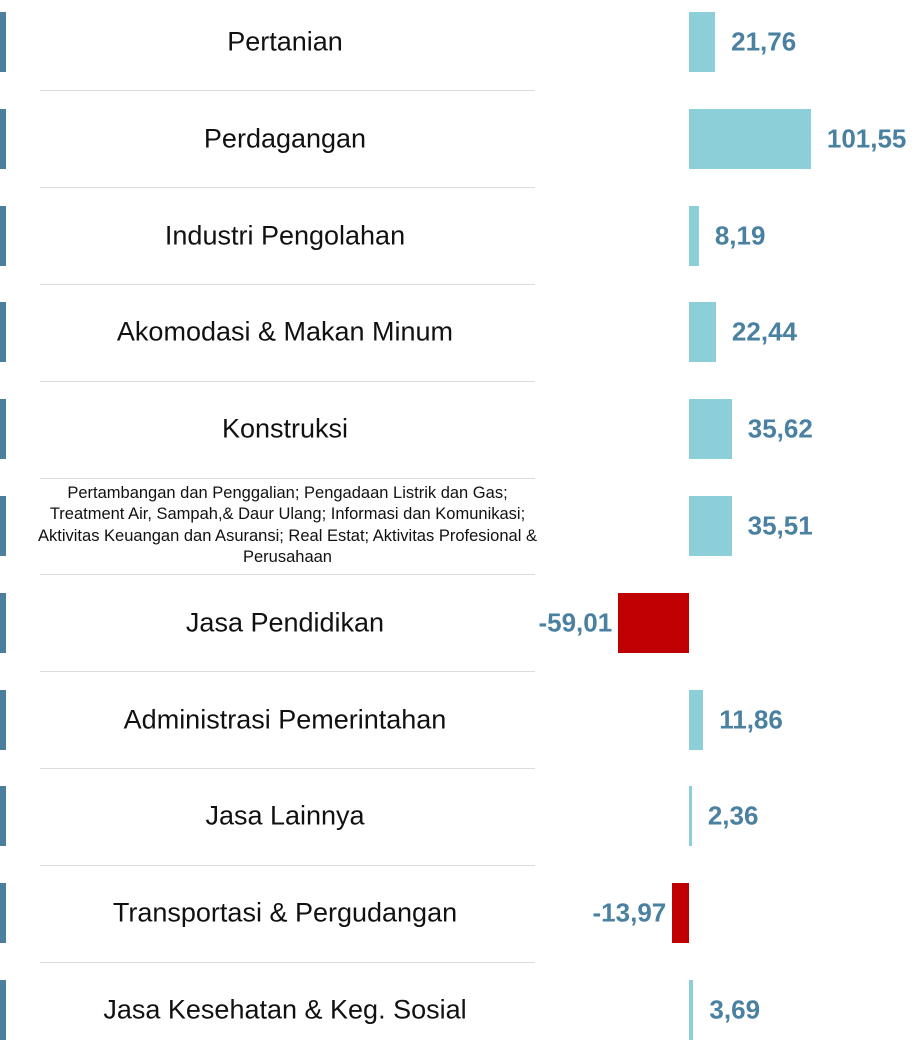 This screenshot has width=923, height=1040. I want to click on category-label: Akomodasi & Makan Minum, so click(285, 331).